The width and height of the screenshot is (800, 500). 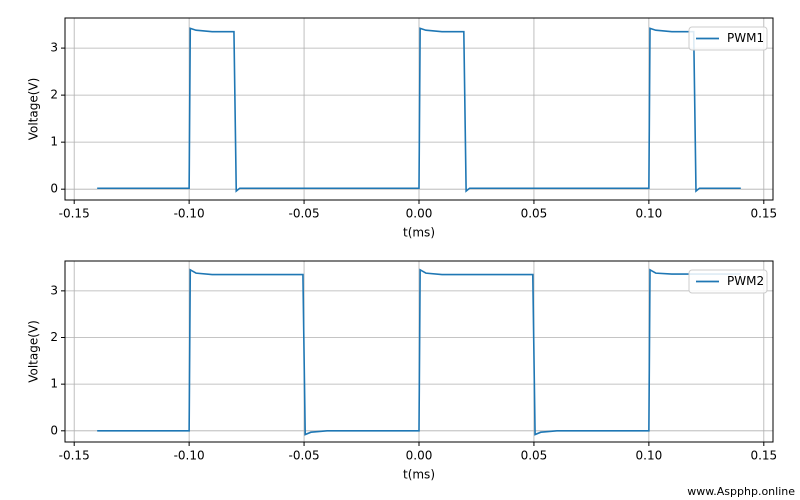 I want to click on watermark: www.Aspphp.online, so click(x=741, y=491).